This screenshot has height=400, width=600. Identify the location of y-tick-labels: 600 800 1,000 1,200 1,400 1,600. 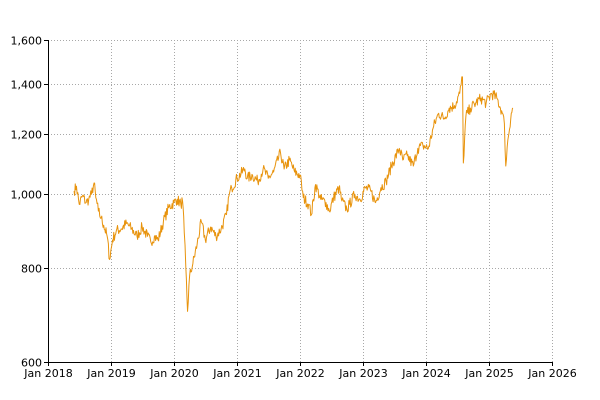
(27, 202).